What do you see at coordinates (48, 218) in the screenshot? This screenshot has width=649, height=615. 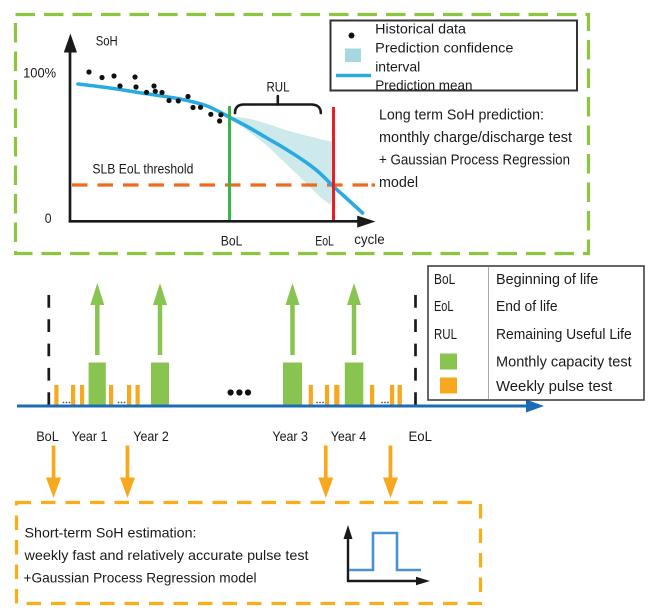 I see `svg-text: 0` at bounding box center [48, 218].